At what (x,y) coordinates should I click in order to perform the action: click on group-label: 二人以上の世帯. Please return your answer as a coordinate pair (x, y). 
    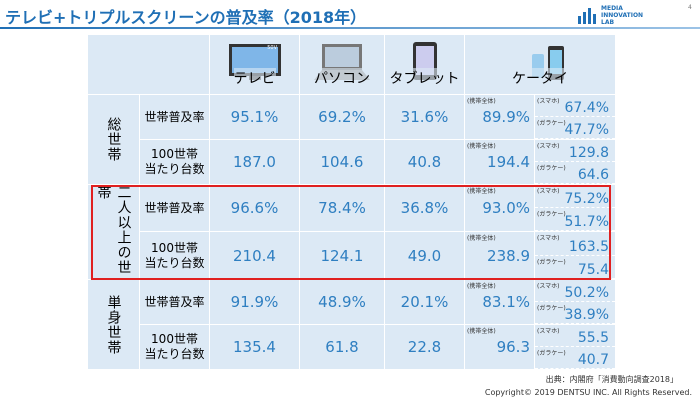
    Looking at the image, I should click on (114, 232).